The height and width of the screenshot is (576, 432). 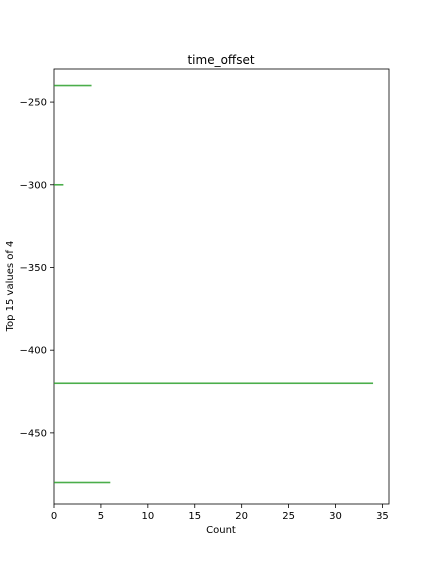 I want to click on chart-title: time_offset, so click(x=220, y=60).